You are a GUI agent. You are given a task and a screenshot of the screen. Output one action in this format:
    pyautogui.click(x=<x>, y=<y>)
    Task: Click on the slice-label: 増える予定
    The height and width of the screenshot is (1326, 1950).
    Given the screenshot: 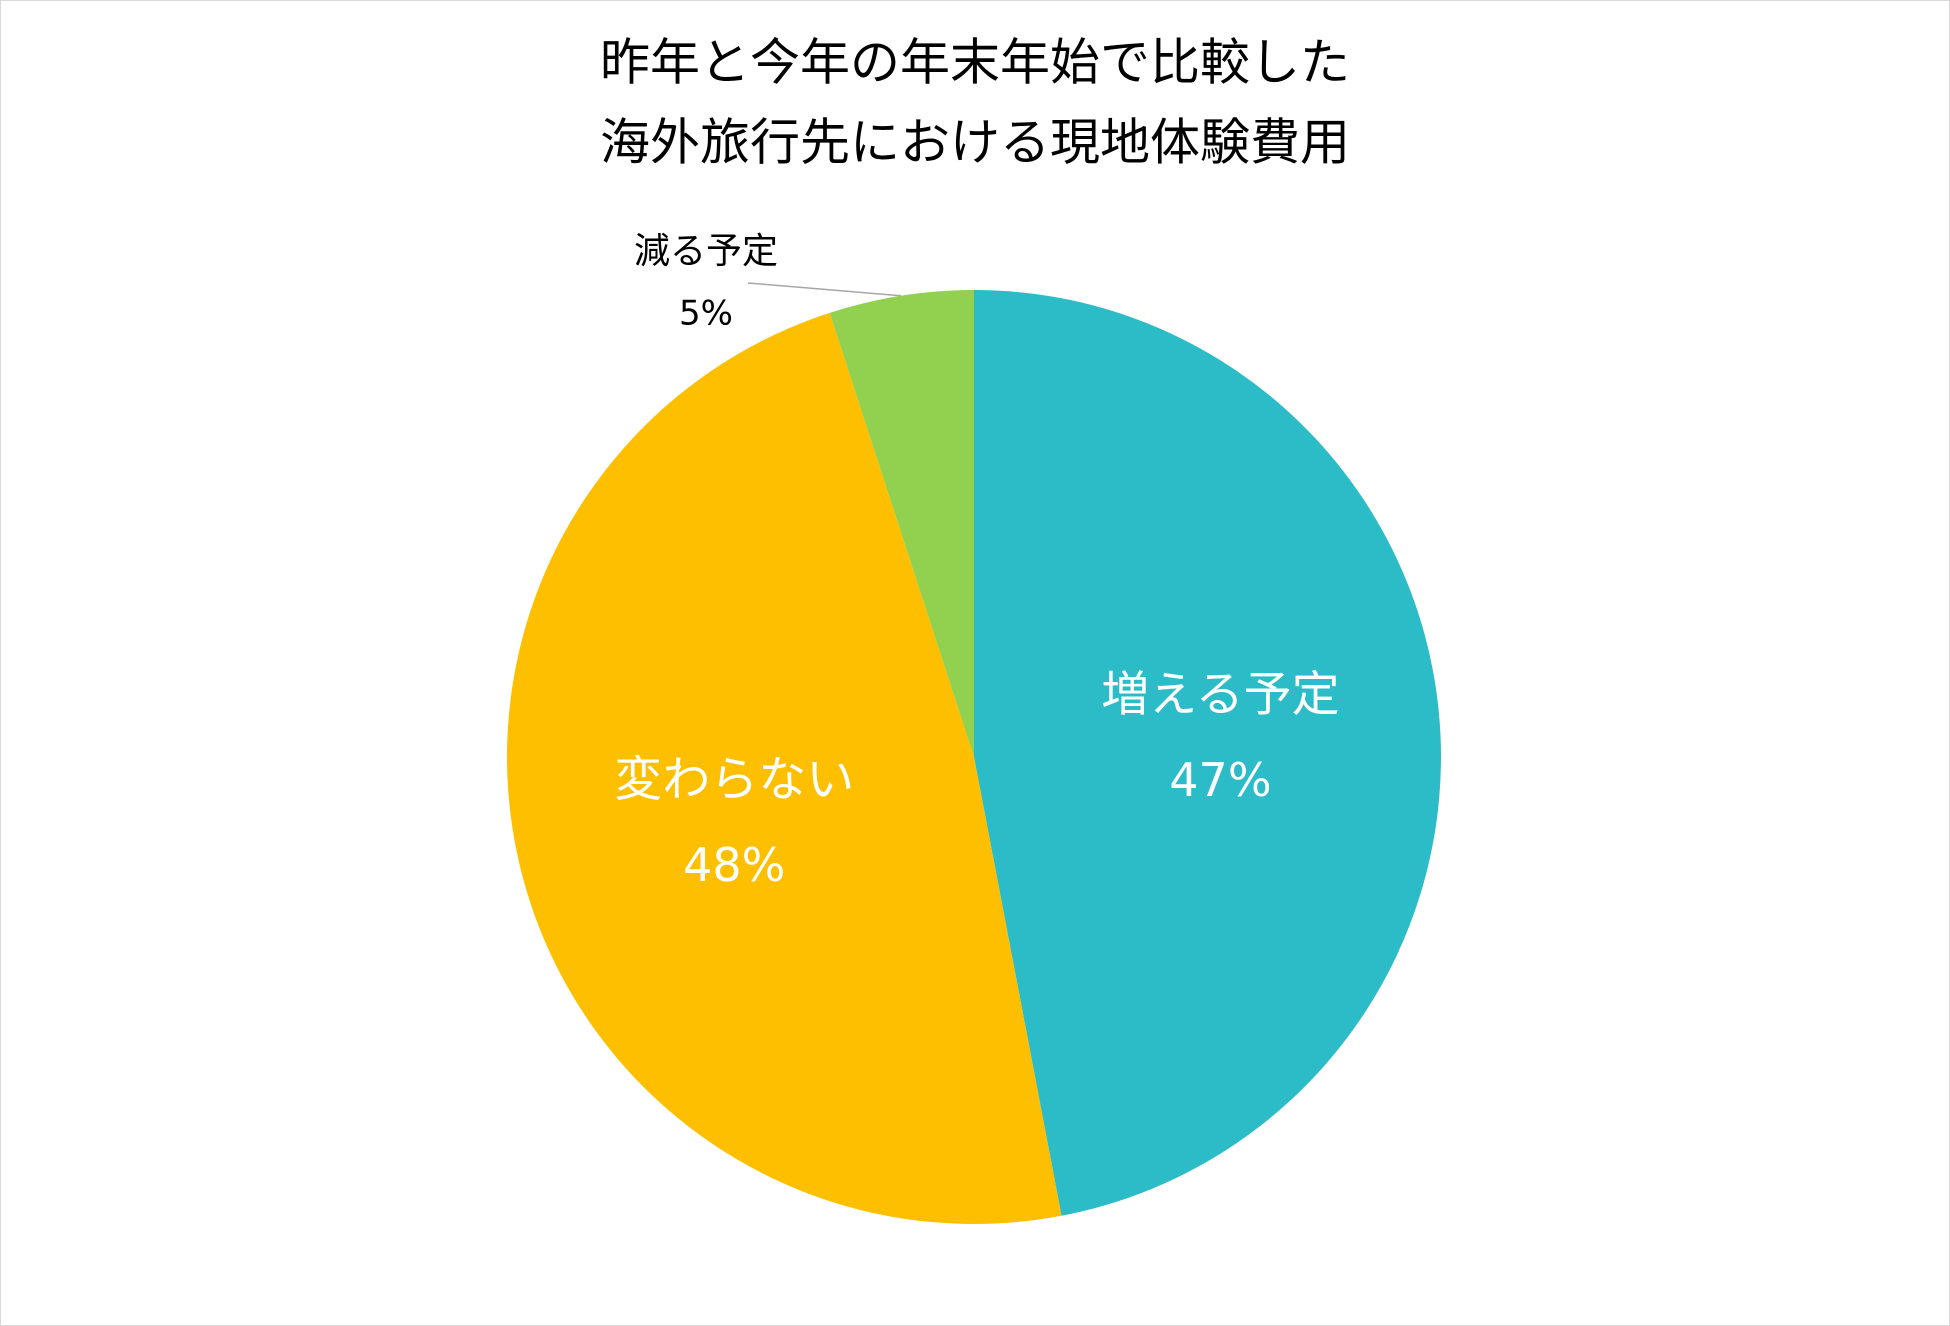 What is the action you would take?
    pyautogui.click(x=1220, y=695)
    